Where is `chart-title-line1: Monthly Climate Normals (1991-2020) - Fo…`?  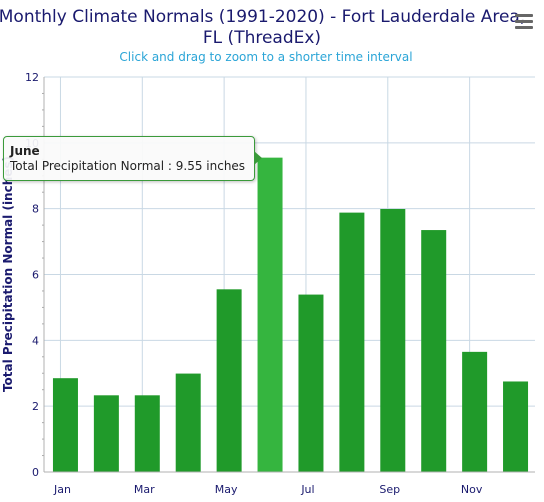 chart-title-line1: Monthly Climate Normals (1991-2020) - Fo… is located at coordinates (262, 17).